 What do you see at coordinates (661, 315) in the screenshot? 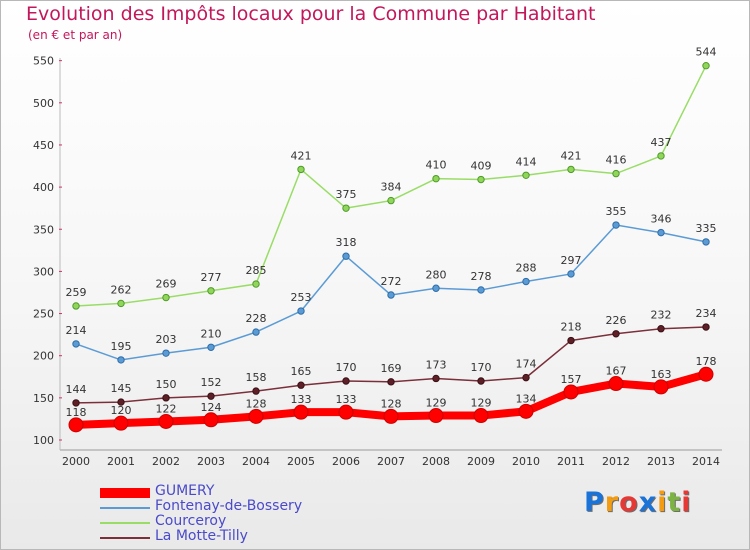
I see `data-label: 232` at bounding box center [661, 315].